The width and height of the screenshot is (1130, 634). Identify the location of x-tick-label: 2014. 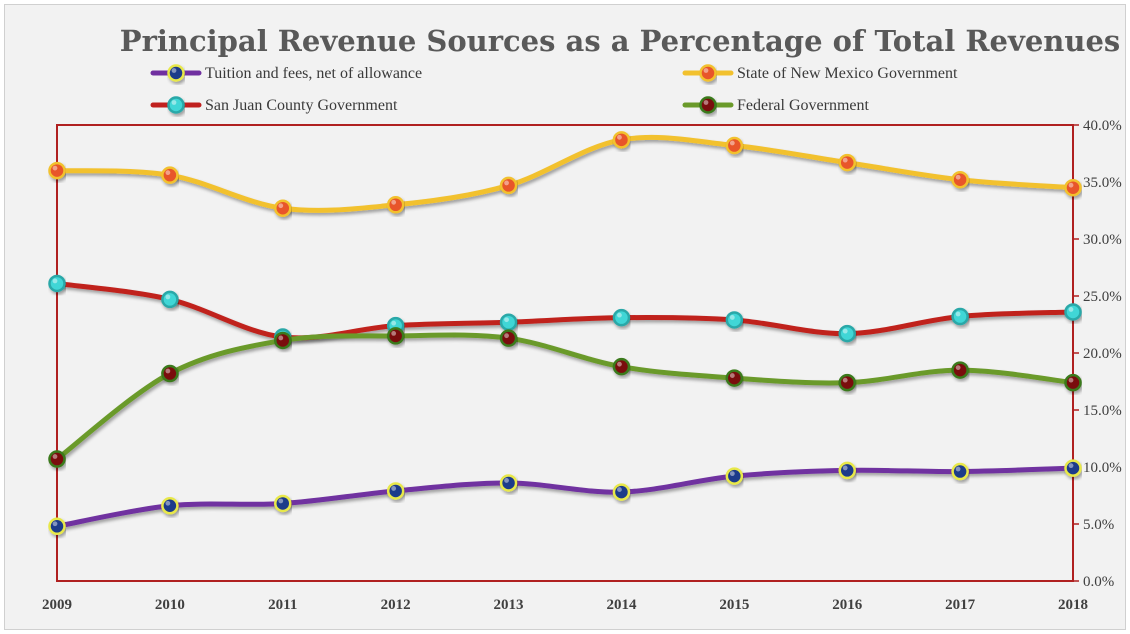
(621, 605).